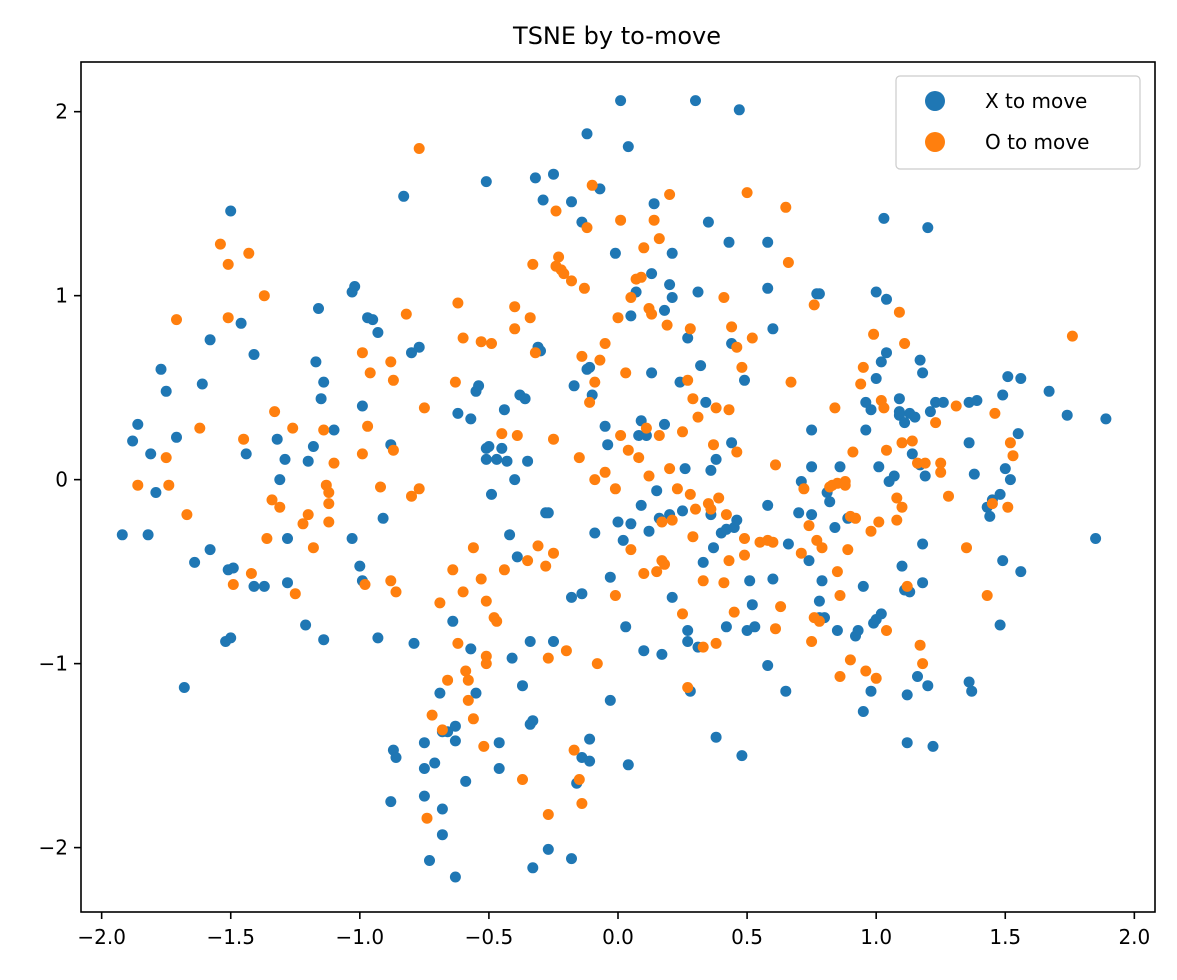 The image size is (1177, 980). I want to click on legend-box, so click(1018, 122).